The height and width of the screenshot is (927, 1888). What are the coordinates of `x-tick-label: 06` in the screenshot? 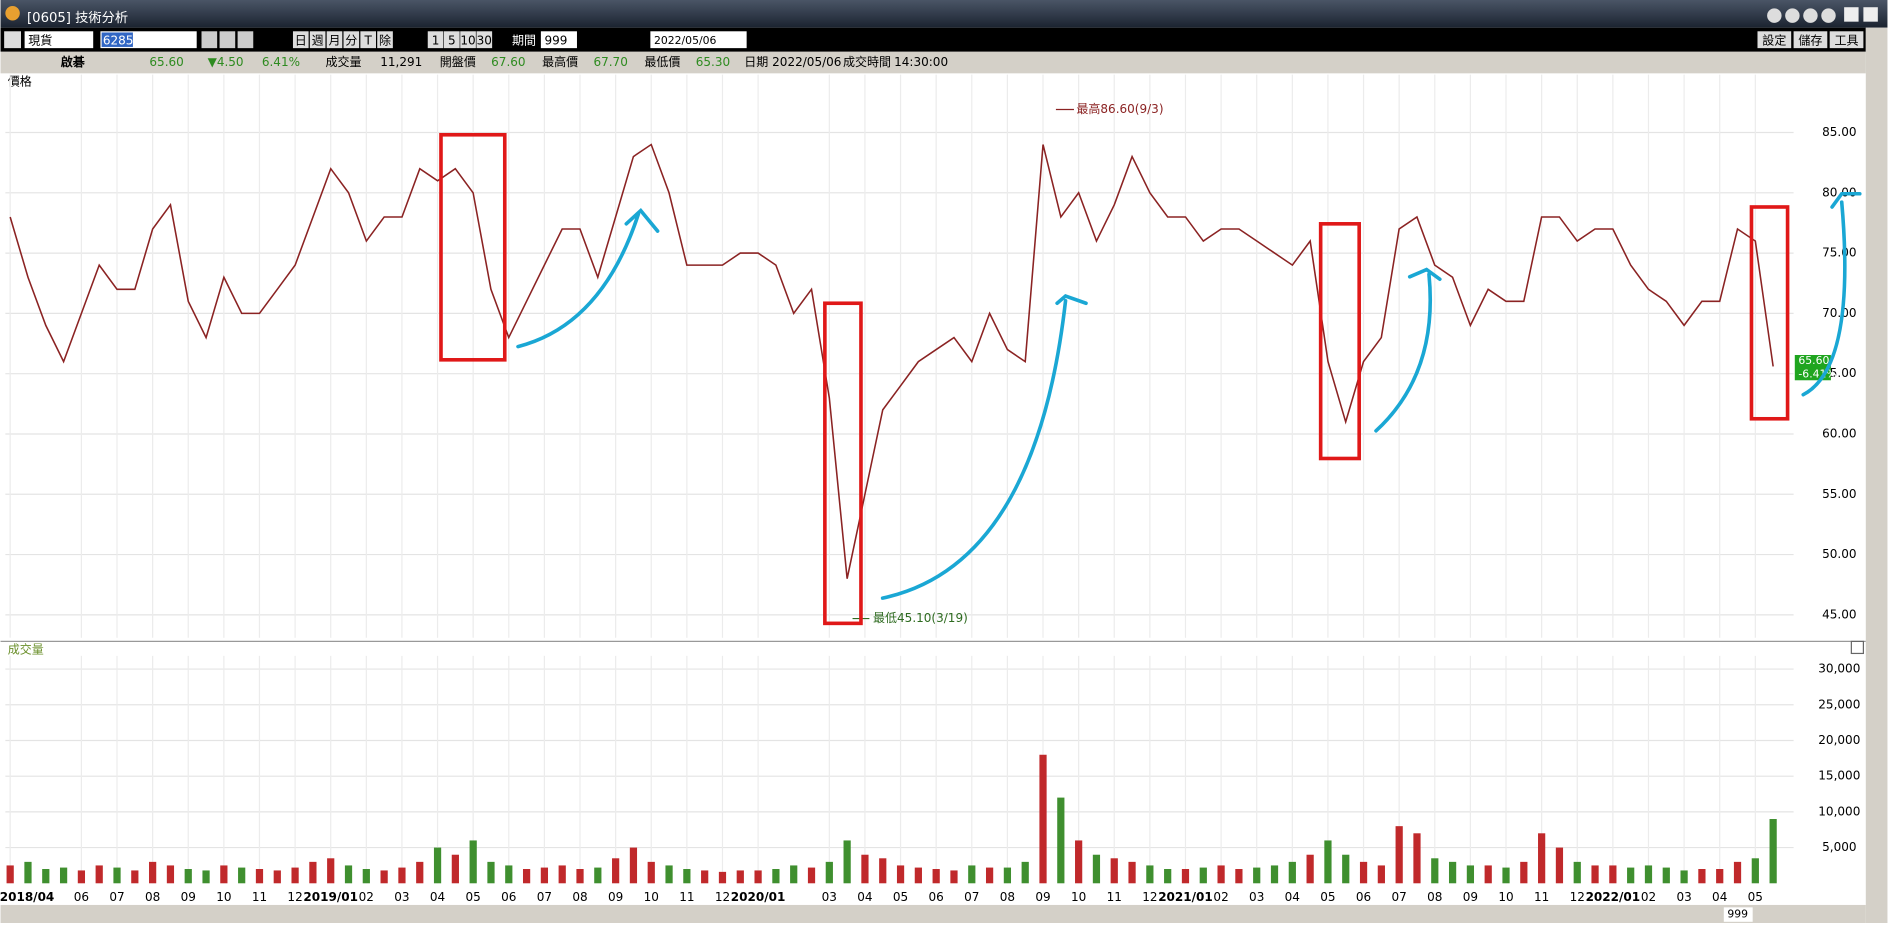 It's located at (936, 897).